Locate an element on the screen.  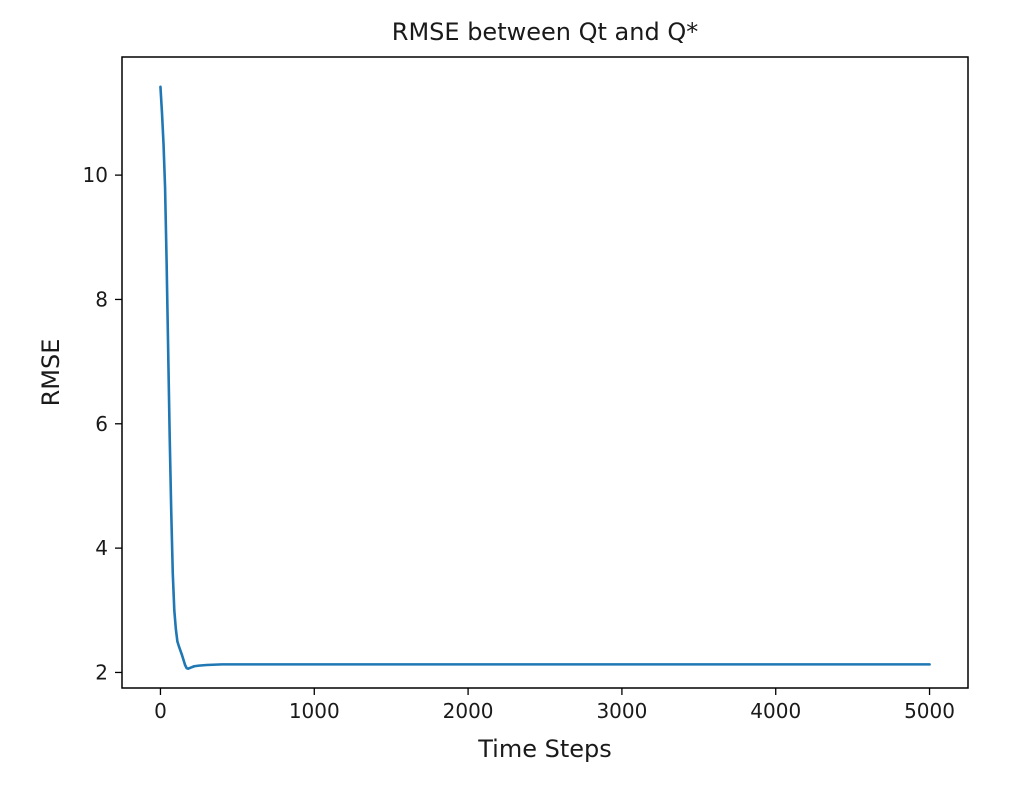
x-tick-label: 3000 is located at coordinates (621, 711).